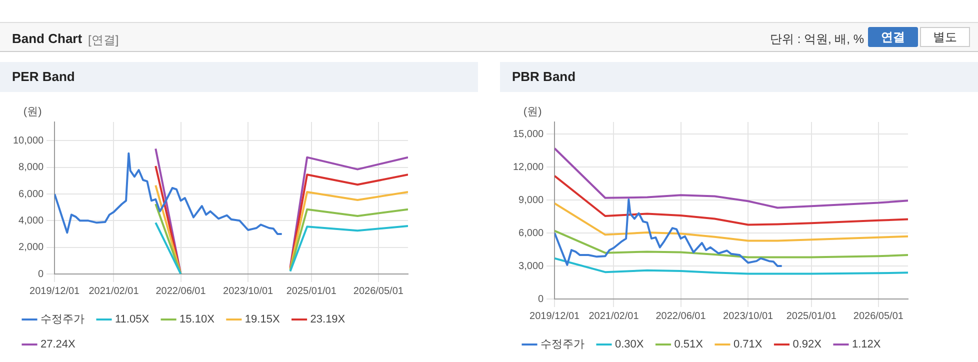 This screenshot has height=362, width=978. I want to click on text: 별도, so click(945, 37).